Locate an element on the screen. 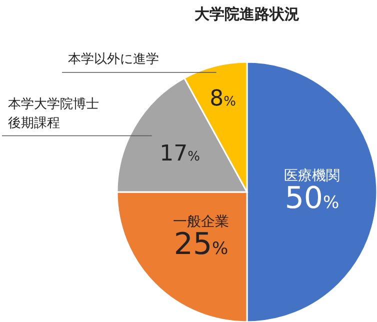 Image resolution: width=377 pixels, height=322 pixels. chart-title: 大学院進路状況 is located at coordinates (247, 14).